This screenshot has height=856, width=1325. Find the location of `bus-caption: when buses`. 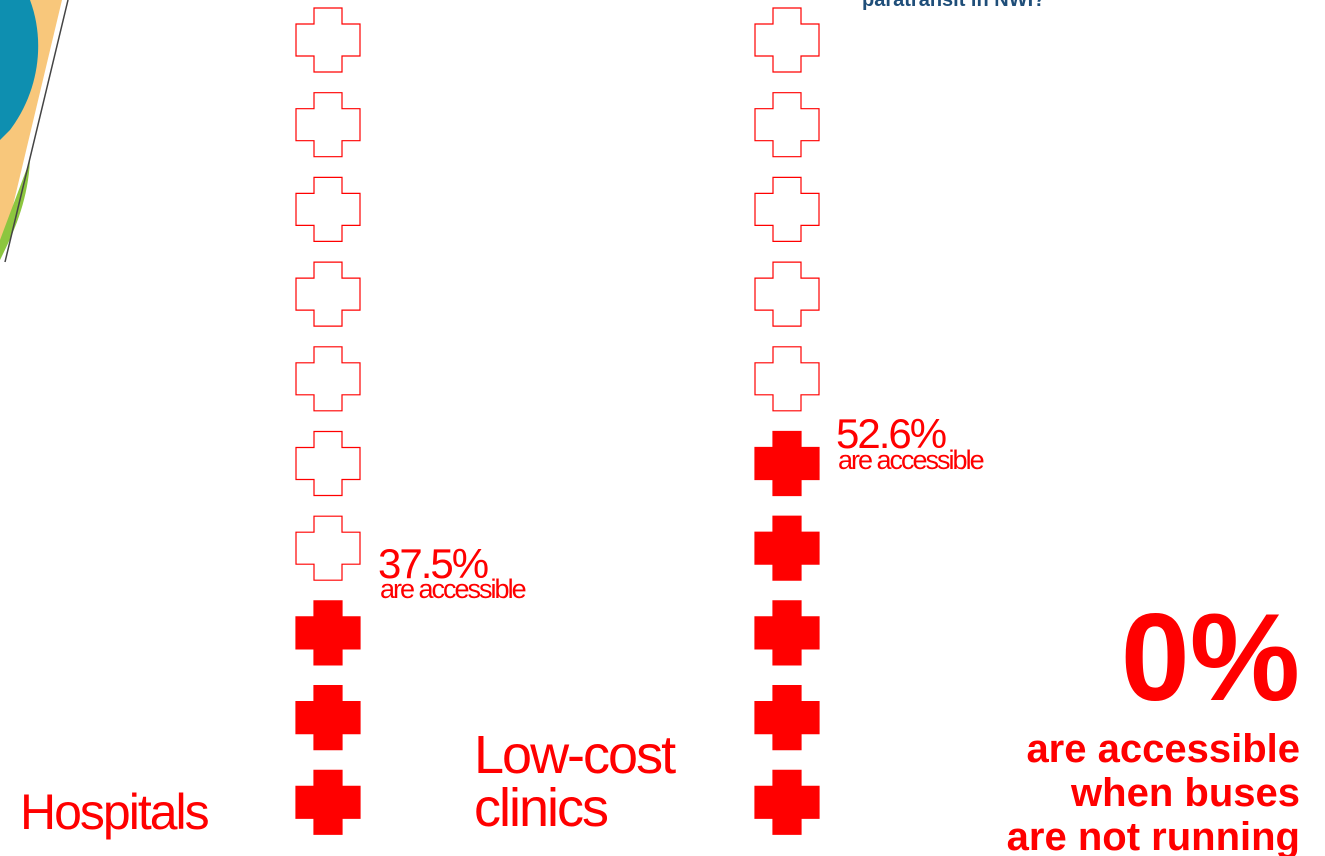

bus-caption: when buses is located at coordinates (1185, 793).